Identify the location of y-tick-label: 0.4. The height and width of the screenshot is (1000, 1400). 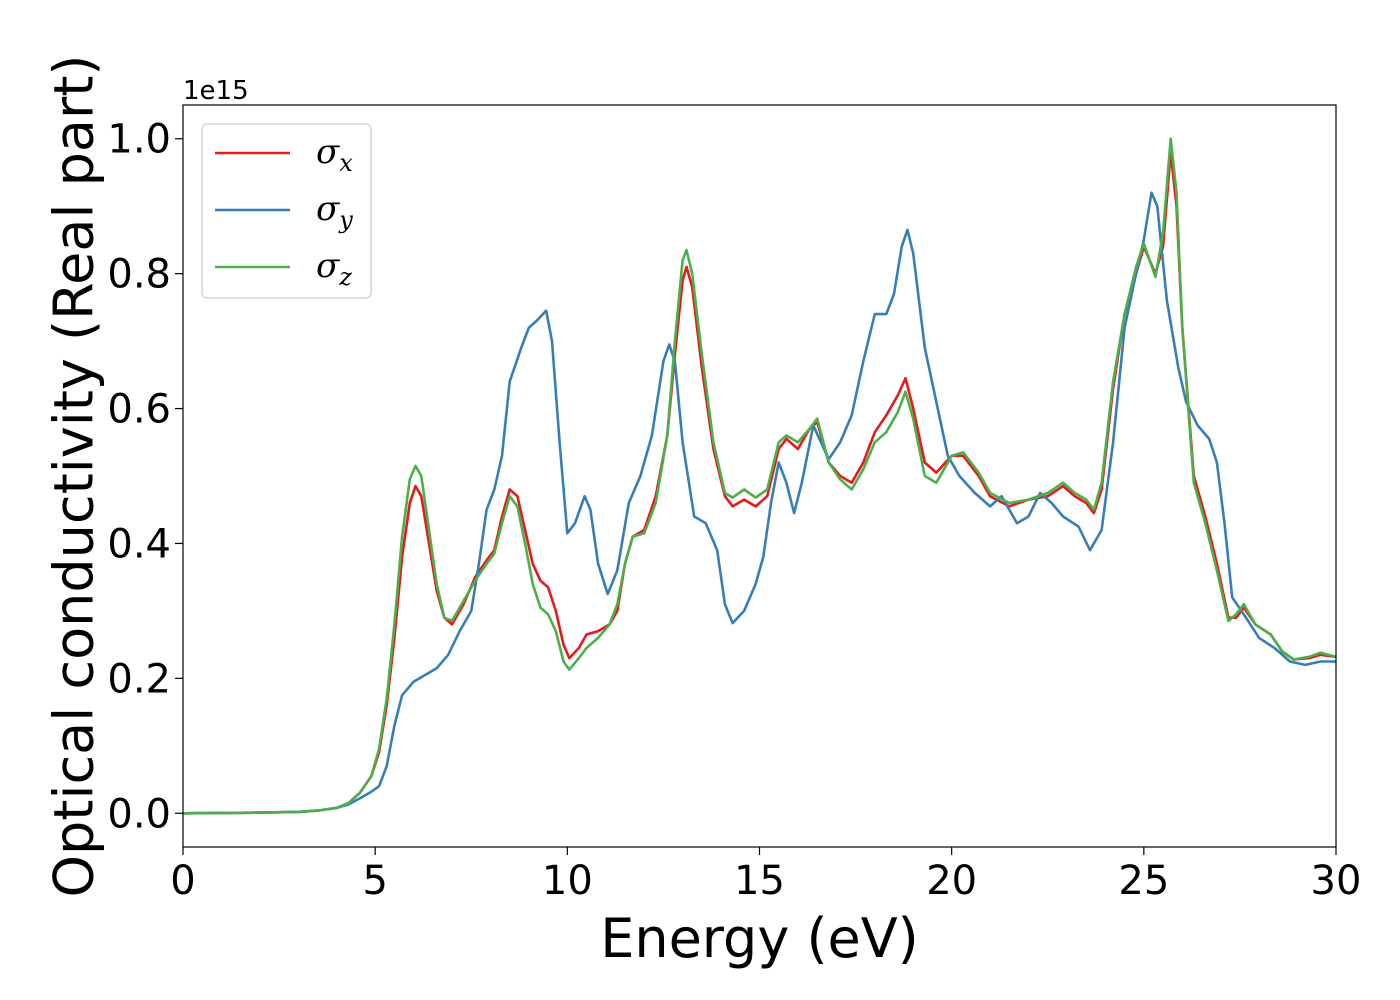
(139, 544).